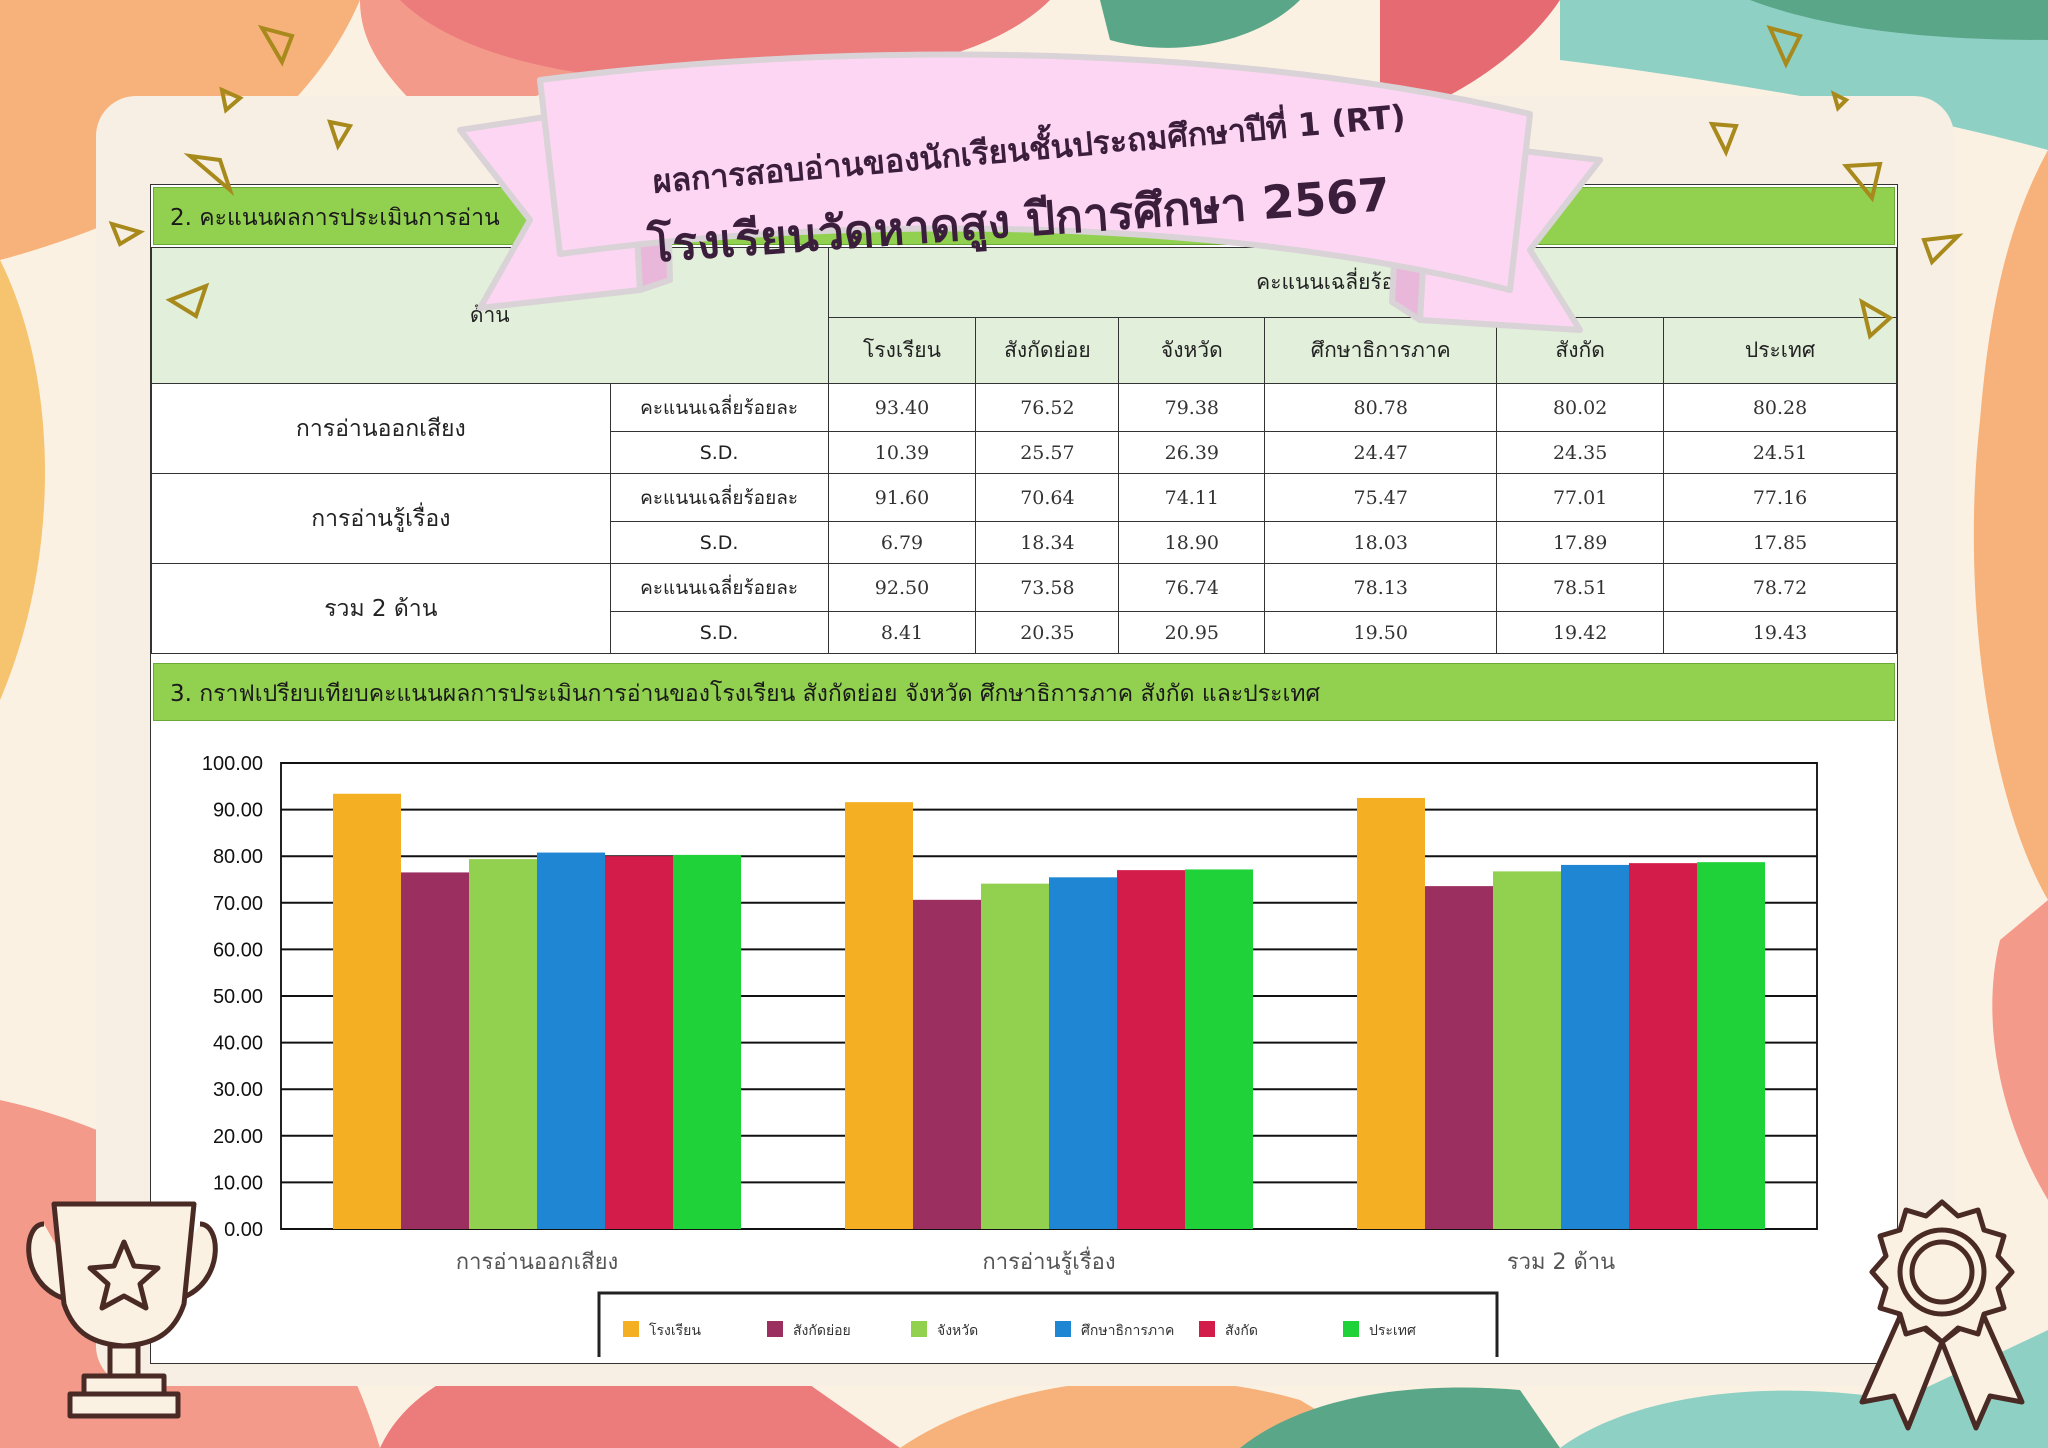 Image resolution: width=2048 pixels, height=1448 pixels. Describe the element at coordinates (238, 1090) in the screenshot. I see `y-tick-label: 30.00` at that location.